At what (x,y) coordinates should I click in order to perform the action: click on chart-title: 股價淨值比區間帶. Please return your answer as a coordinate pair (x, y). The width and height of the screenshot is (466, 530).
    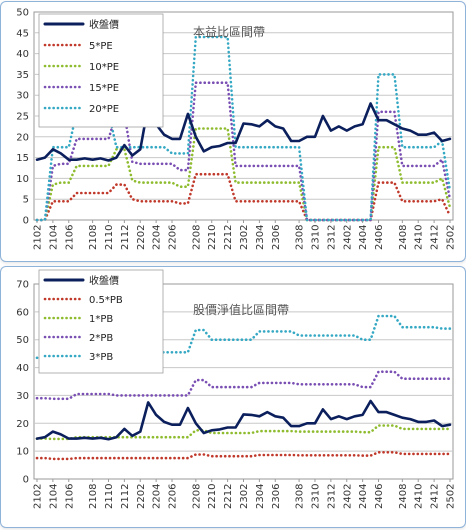
    Looking at the image, I should click on (241, 309).